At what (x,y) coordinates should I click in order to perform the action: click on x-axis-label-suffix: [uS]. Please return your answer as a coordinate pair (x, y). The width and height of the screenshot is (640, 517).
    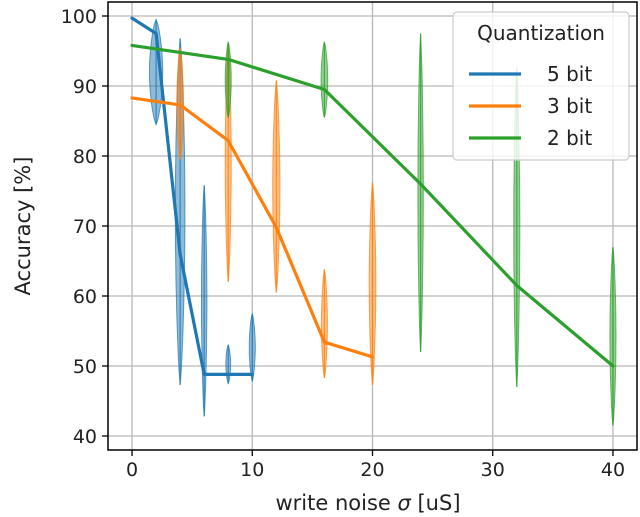
    Looking at the image, I should click on (436, 503).